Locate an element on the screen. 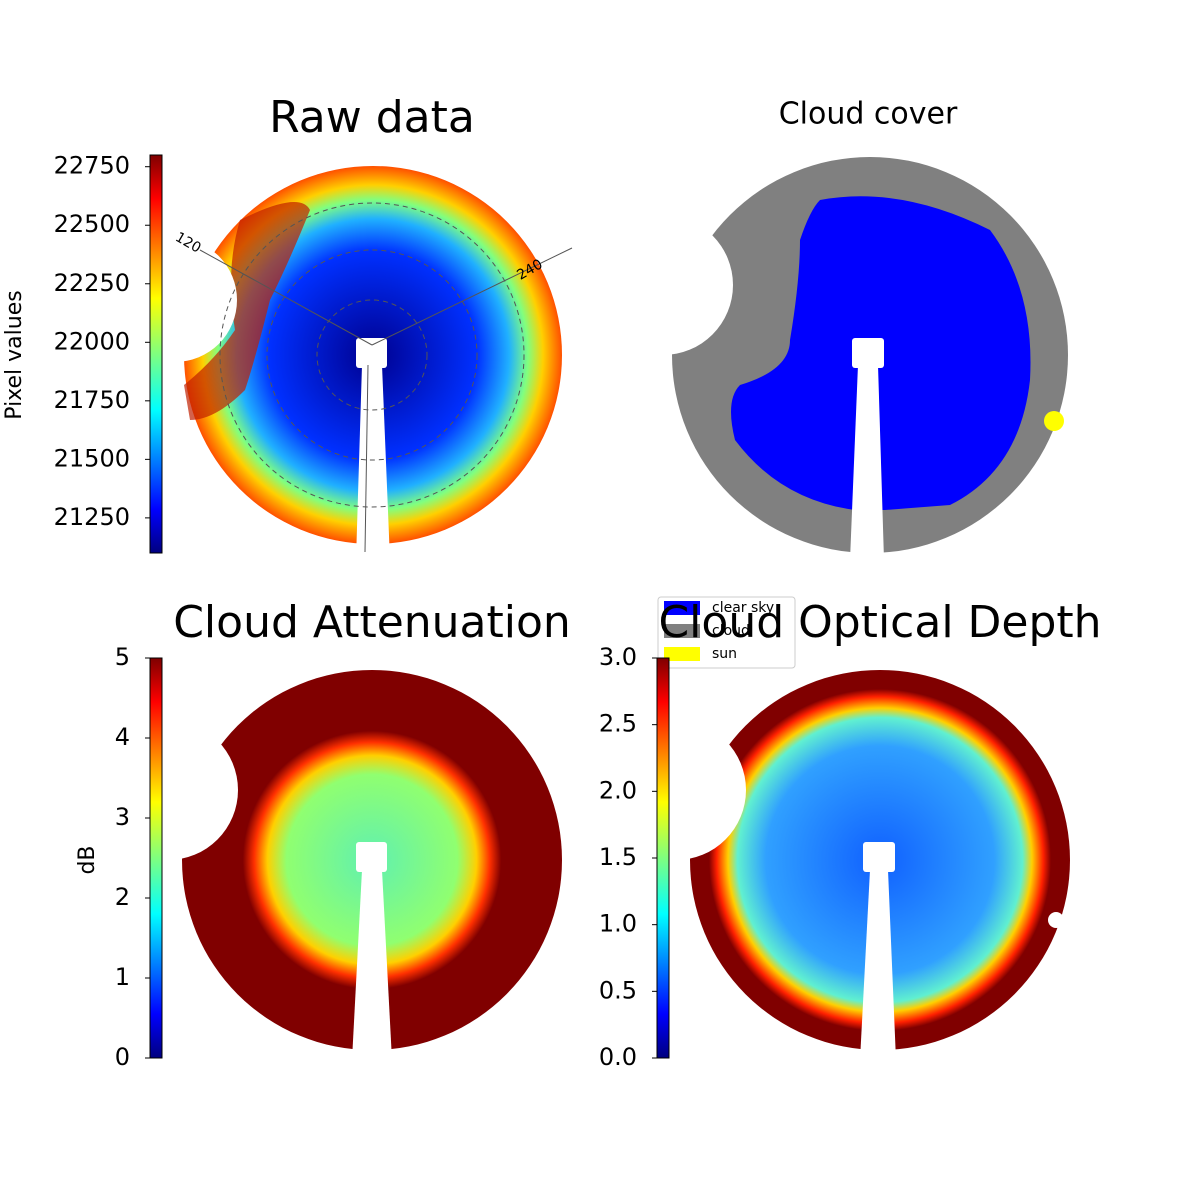 The height and width of the screenshot is (1200, 1200). cloud-cover-image is located at coordinates (830, 358).